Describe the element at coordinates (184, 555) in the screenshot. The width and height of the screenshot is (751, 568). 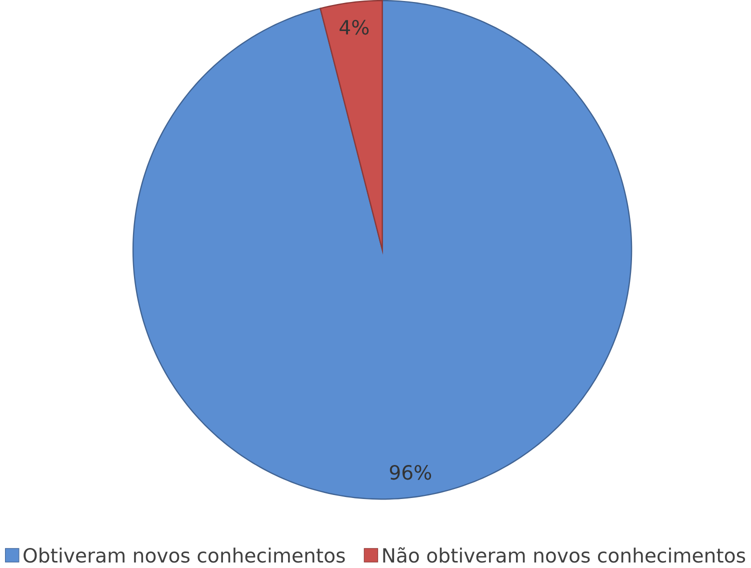
I see `legend-label: Obtiveram novos conhecimentos` at that location.